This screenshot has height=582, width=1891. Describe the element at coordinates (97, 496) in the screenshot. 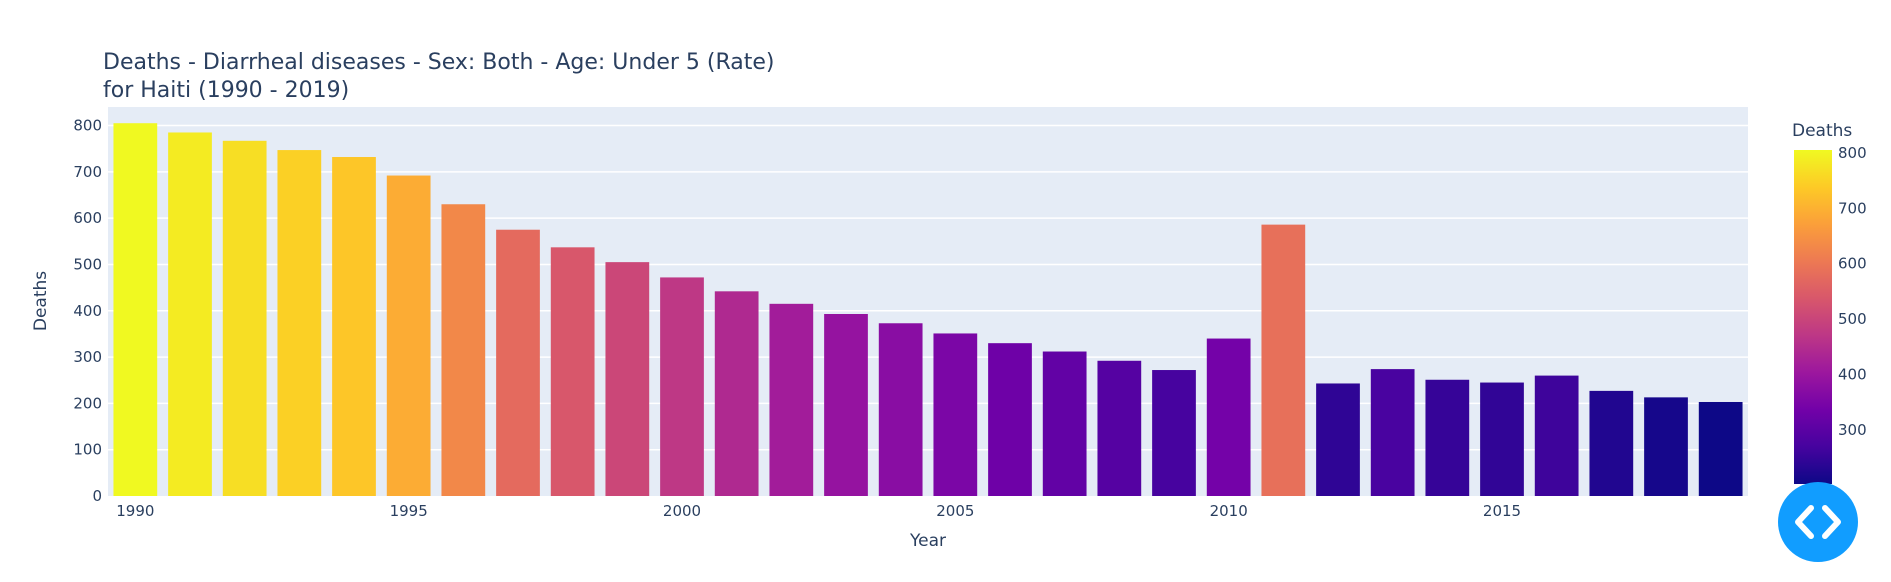

I see `y-tick-label: 0` at that location.